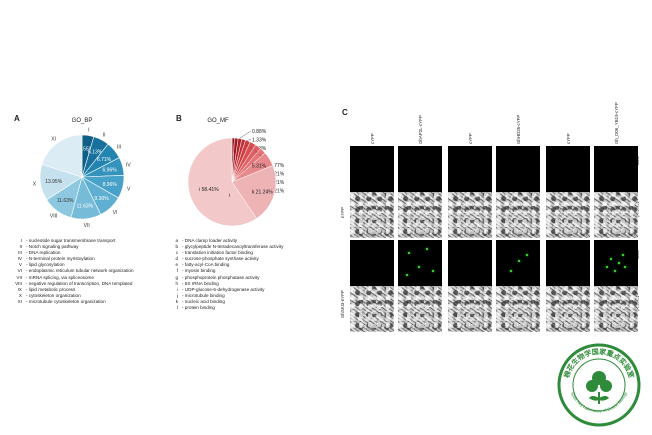 This screenshot has width=652, height=435. What do you see at coordinates (115, 213) in the screenshot?
I see `pie-key-vi: VI` at bounding box center [115, 213].